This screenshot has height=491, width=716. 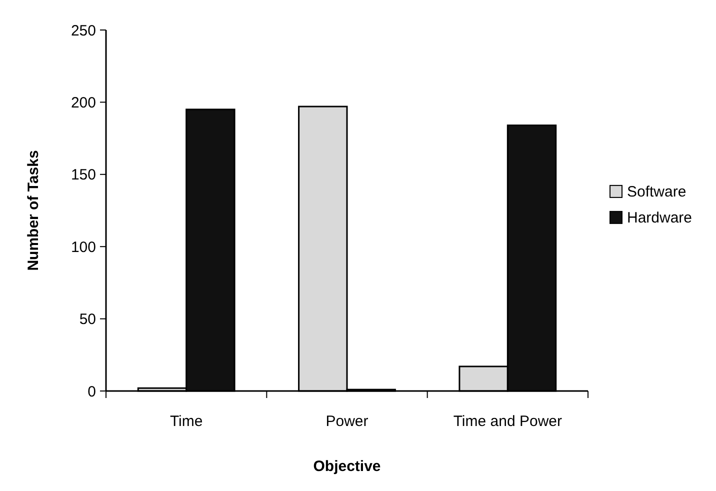 I want to click on y-tick-label: 0, so click(x=92, y=391).